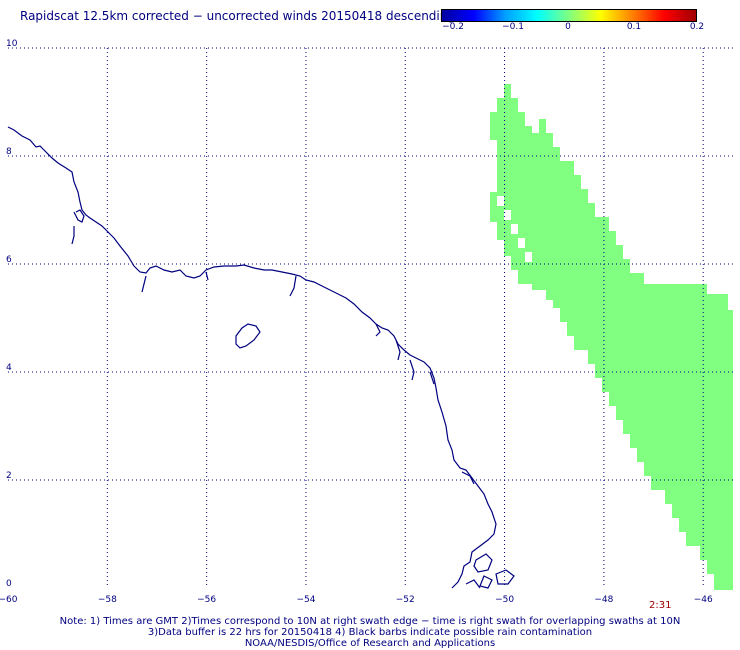 The image size is (740, 650). Describe the element at coordinates (9, 260) in the screenshot. I see `lat-tick-label: 6` at that location.